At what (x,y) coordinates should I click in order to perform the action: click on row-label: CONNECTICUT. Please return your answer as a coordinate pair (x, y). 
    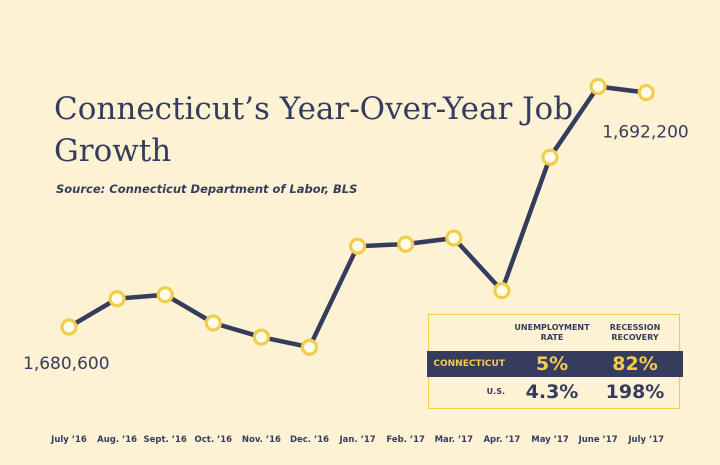
    Looking at the image, I should click on (469, 364).